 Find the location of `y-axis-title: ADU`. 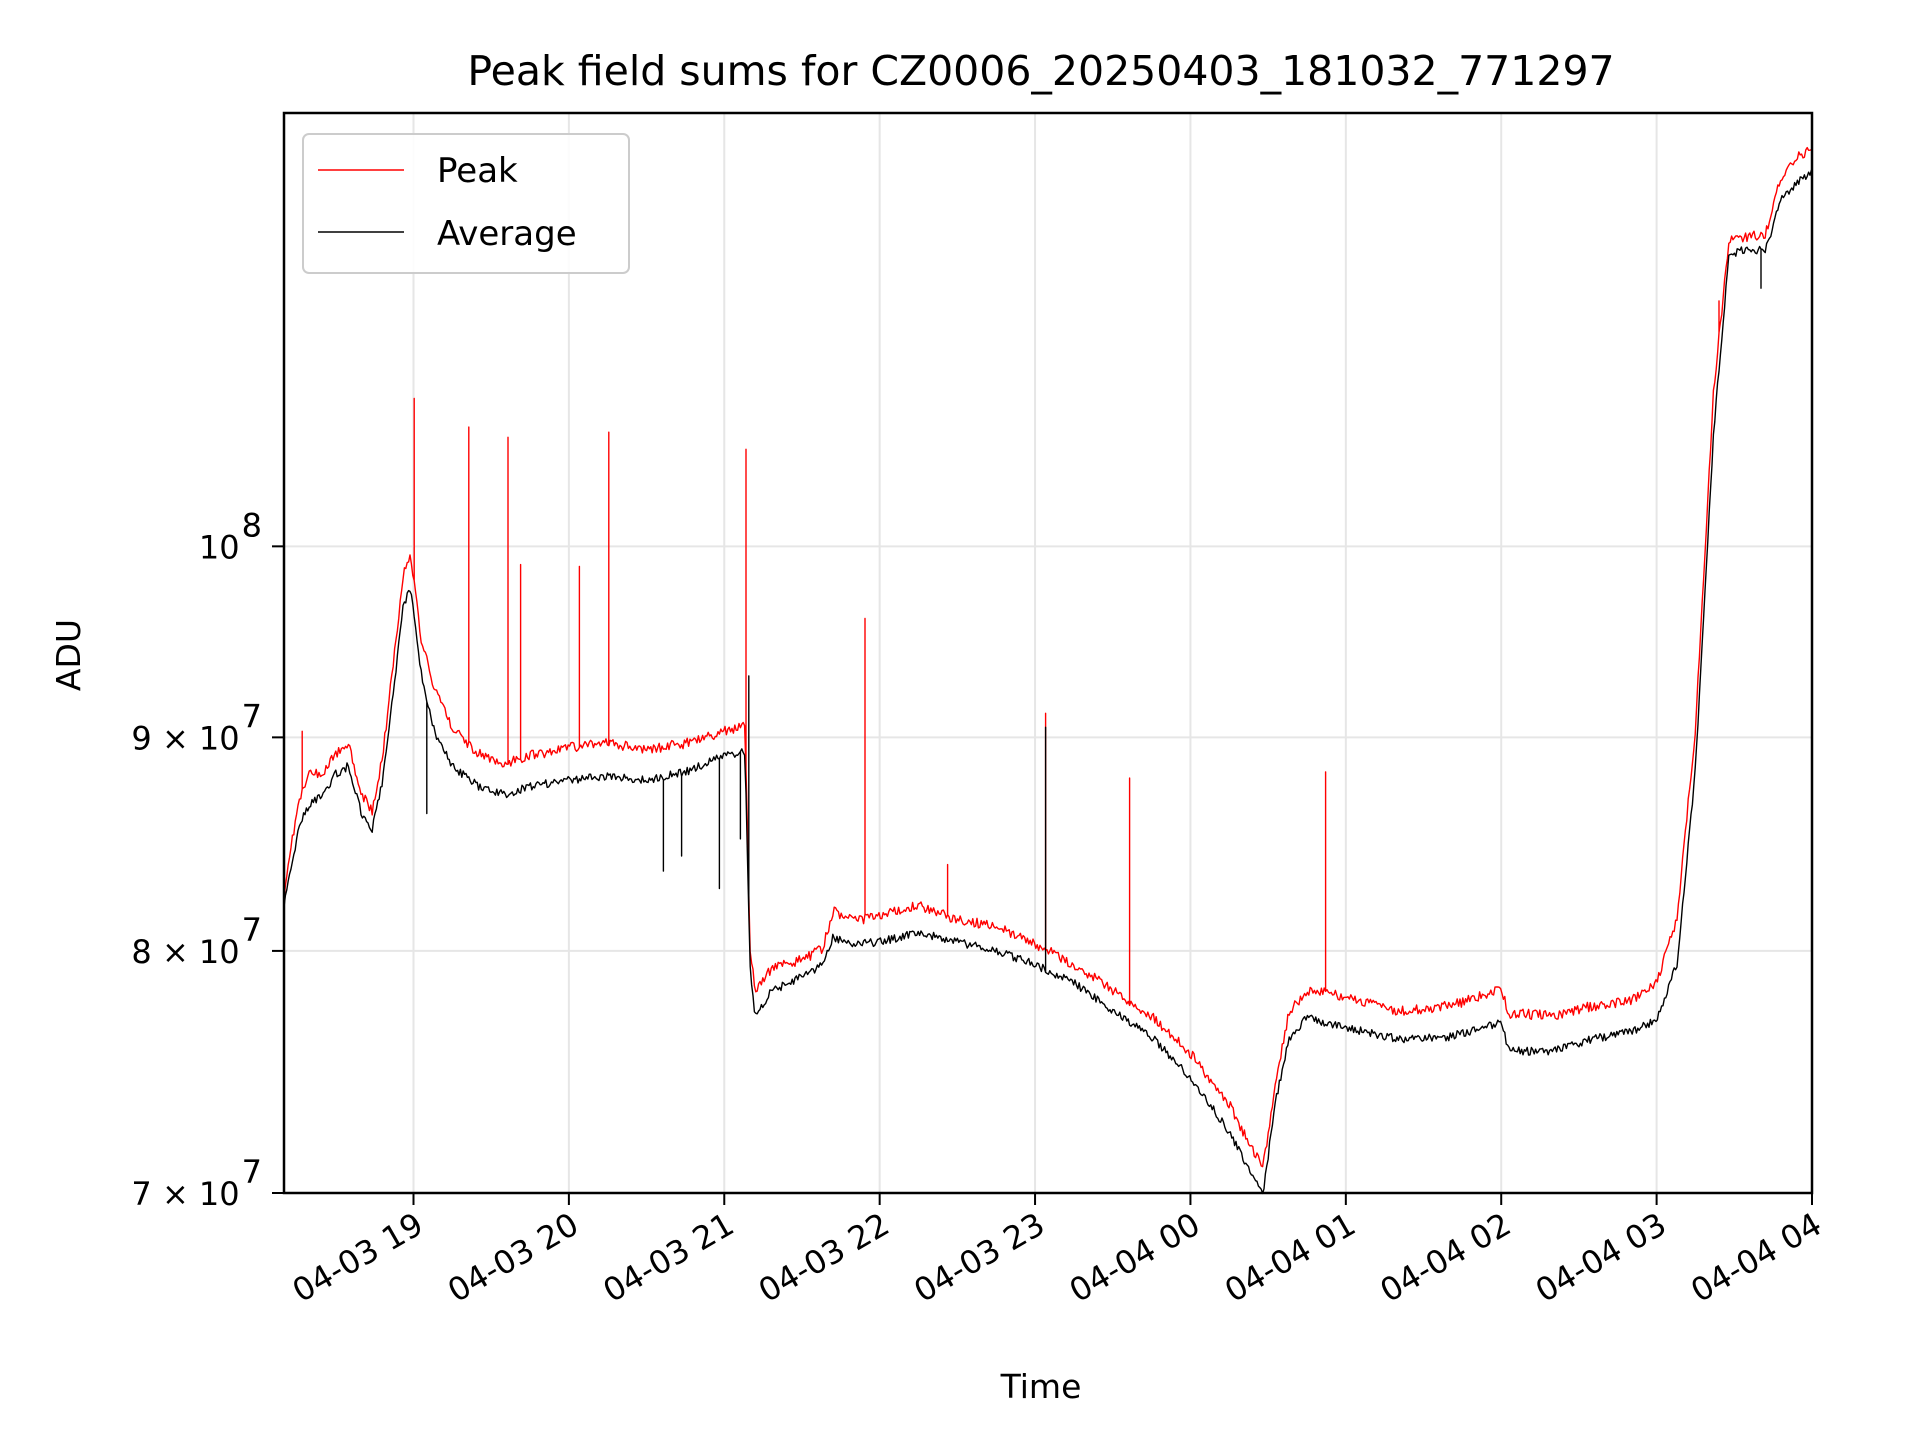

y-axis-title: ADU is located at coordinates (68, 655).